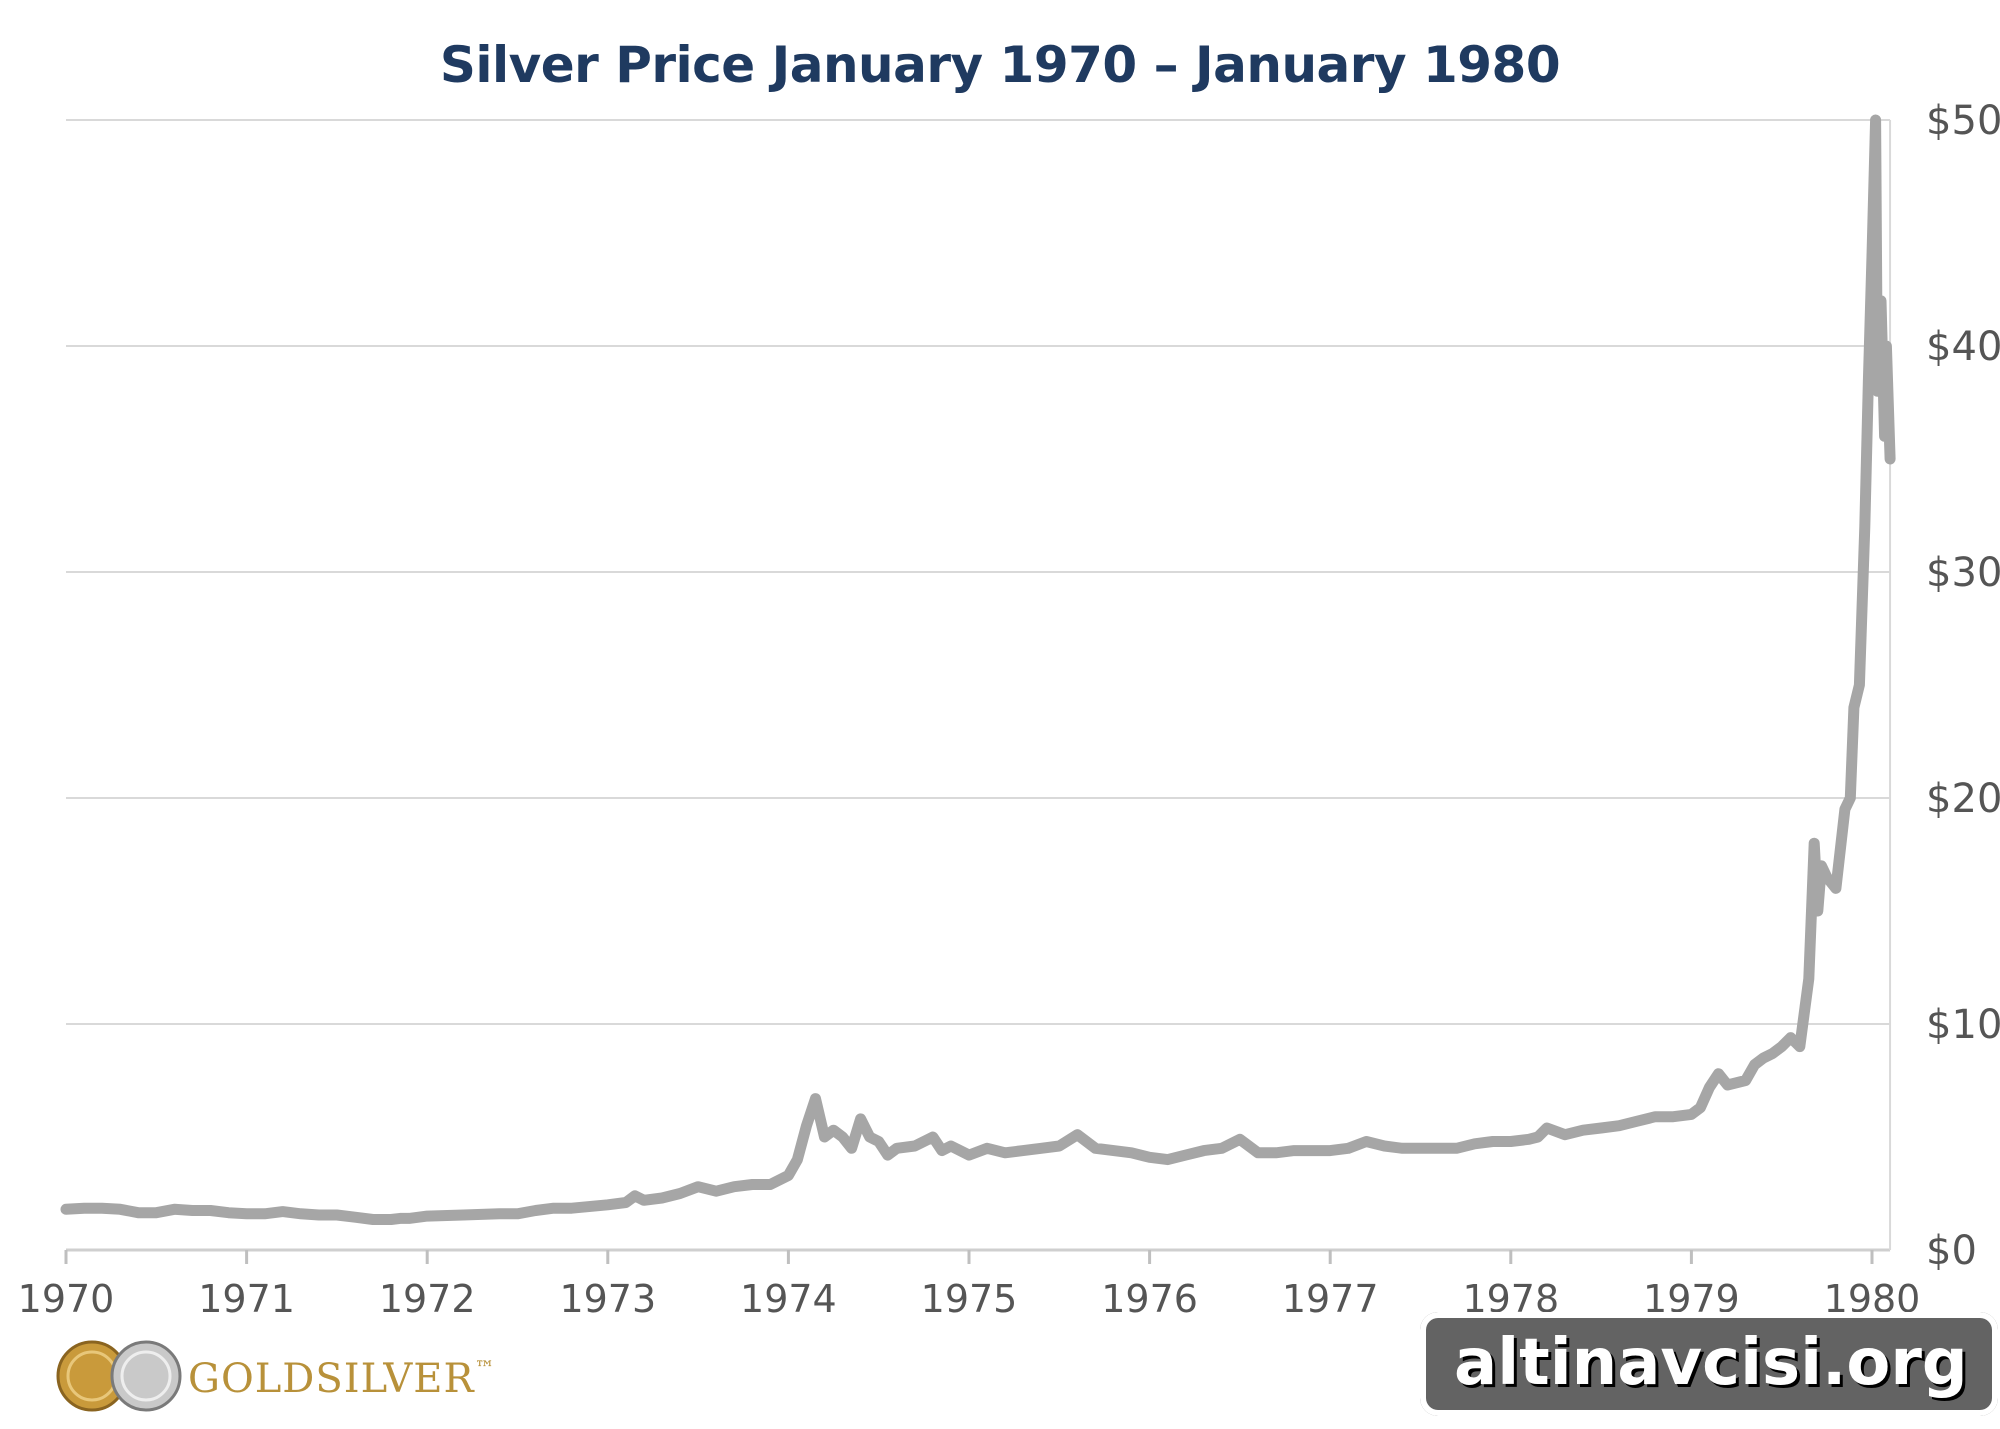 The width and height of the screenshot is (2000, 1429). I want to click on y-tick-label: $40, so click(1963, 347).